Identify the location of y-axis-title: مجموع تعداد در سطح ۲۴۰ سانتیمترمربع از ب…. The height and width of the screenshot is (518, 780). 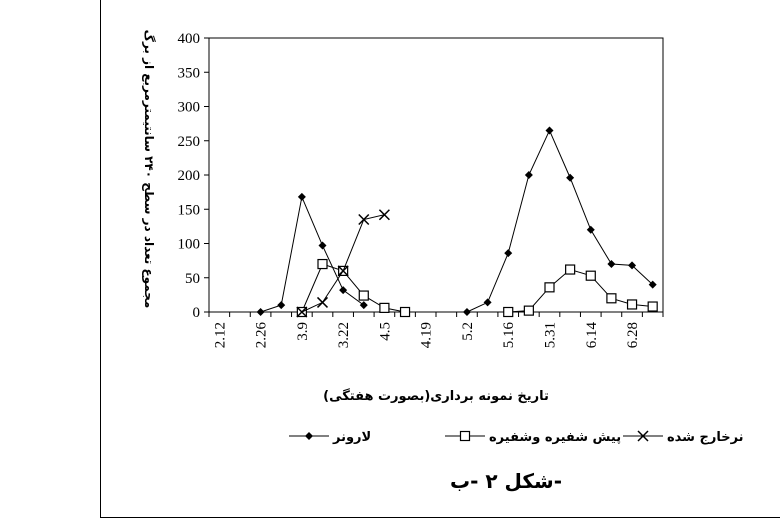
(149, 169).